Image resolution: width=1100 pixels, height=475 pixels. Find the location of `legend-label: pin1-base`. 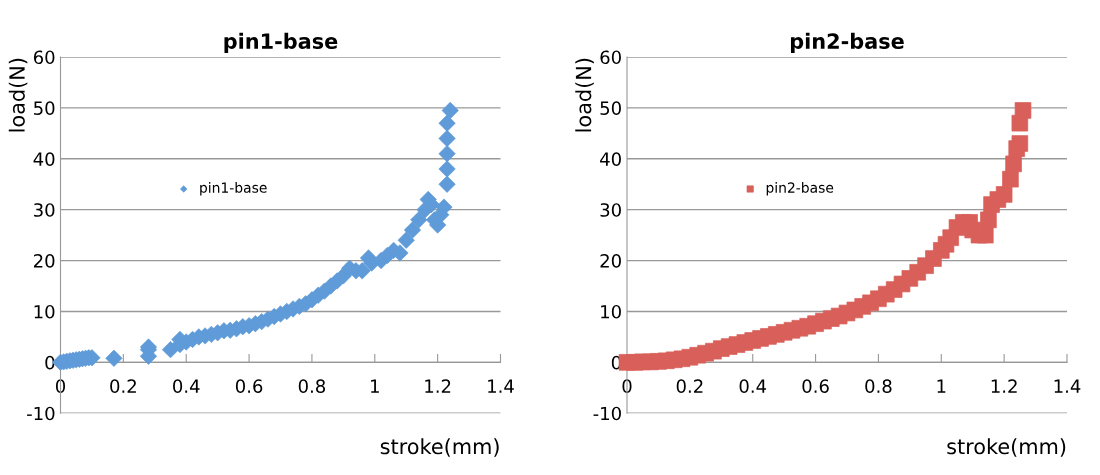

legend-label: pin1-base is located at coordinates (233, 189).